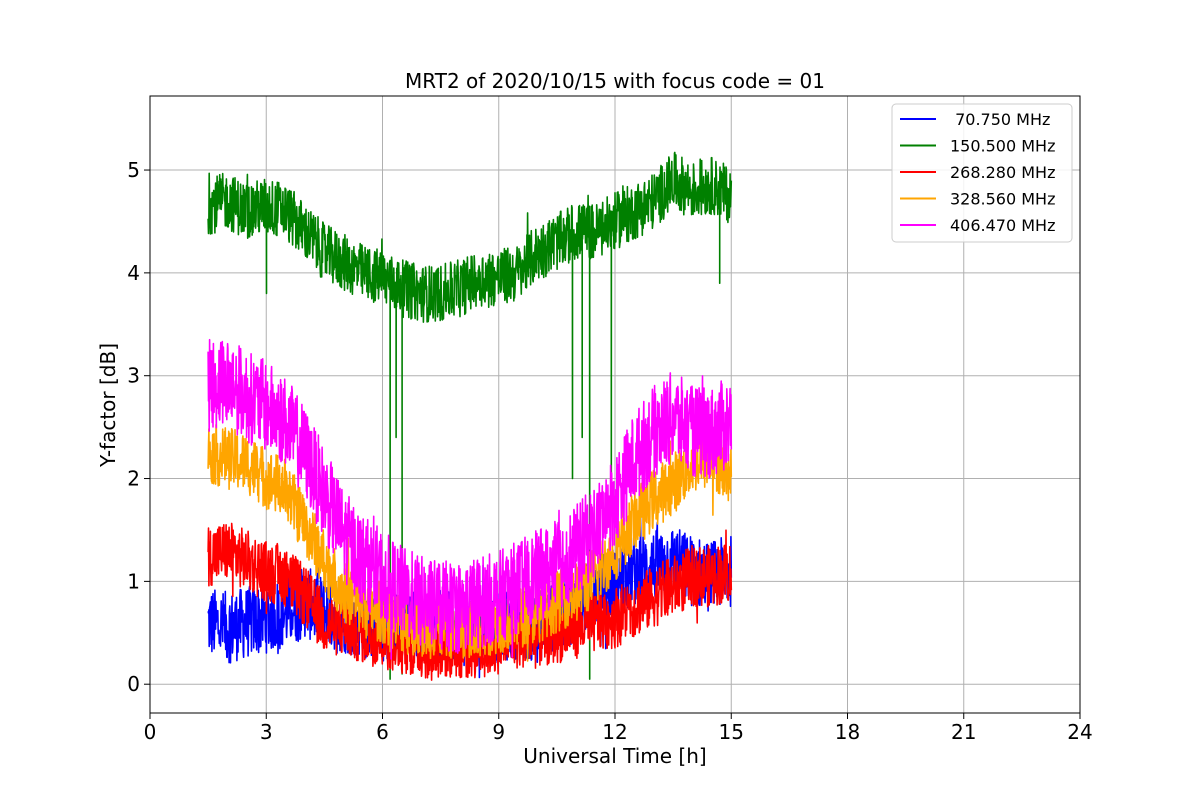 The width and height of the screenshot is (1200, 800). I want to click on x-axis-ticks: 0 3 6 9 12 15 18 21 24, so click(618, 728).